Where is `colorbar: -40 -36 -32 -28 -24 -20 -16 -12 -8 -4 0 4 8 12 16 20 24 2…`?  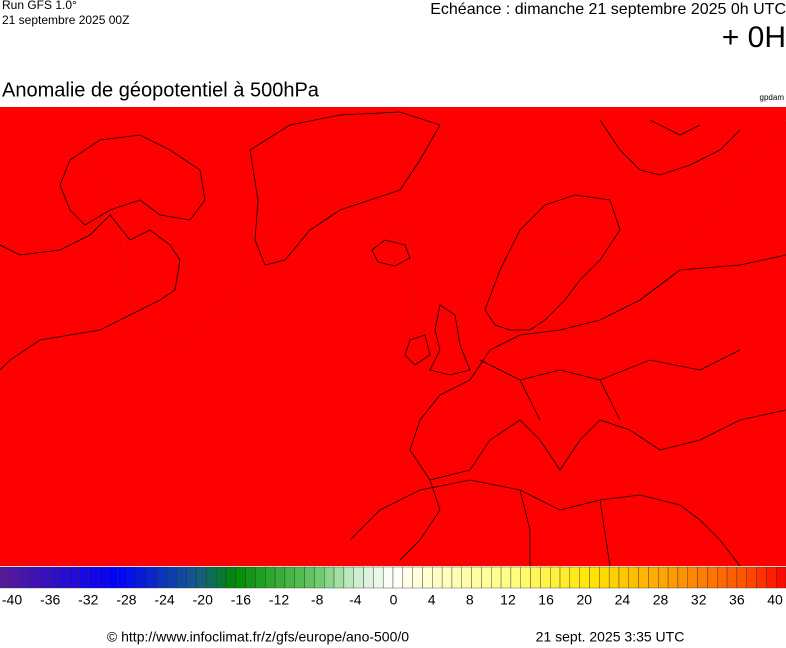 colorbar: -40 -36 -32 -28 -24 -20 -16 -12 -8 -4 0 4 8 12 16 20 24 2… is located at coordinates (393, 587).